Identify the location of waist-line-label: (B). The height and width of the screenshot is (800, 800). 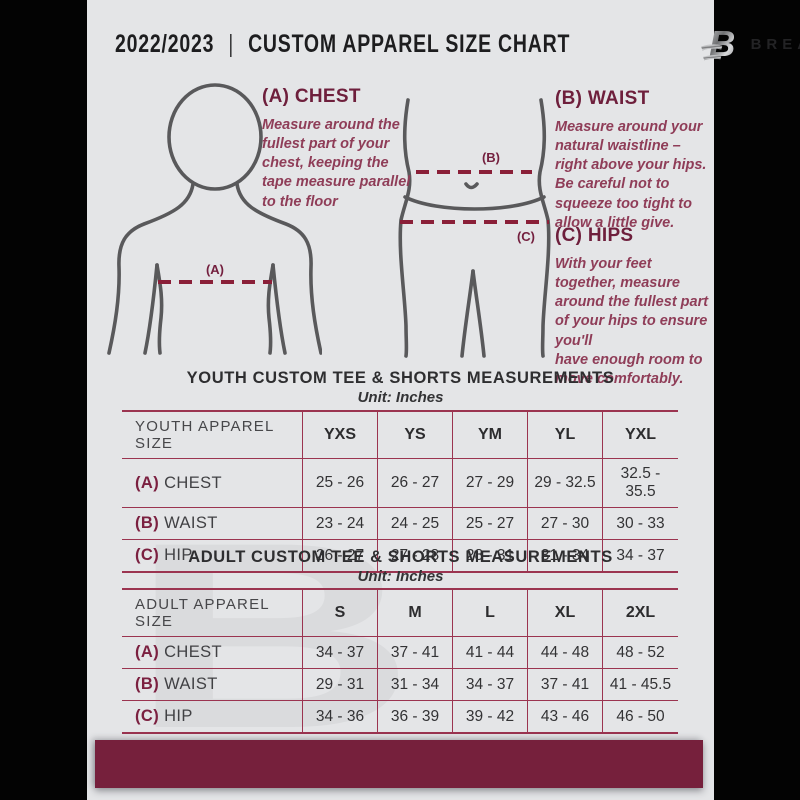
(491, 157).